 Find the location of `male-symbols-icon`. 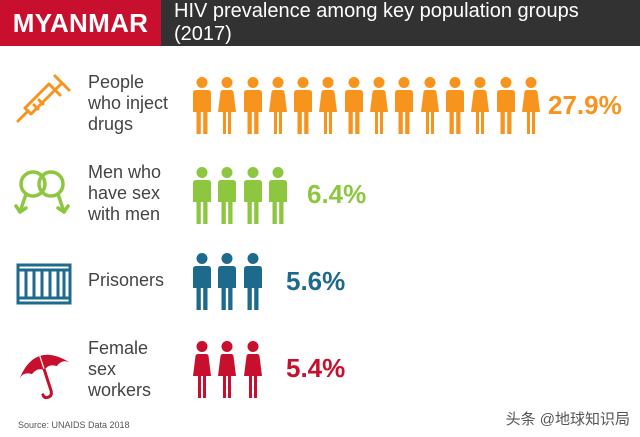

male-symbols-icon is located at coordinates (42, 192).